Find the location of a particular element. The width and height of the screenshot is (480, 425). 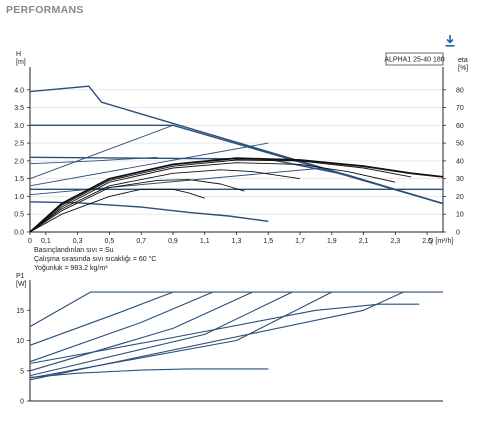

p-axis-label: P1 is located at coordinates (20, 276).